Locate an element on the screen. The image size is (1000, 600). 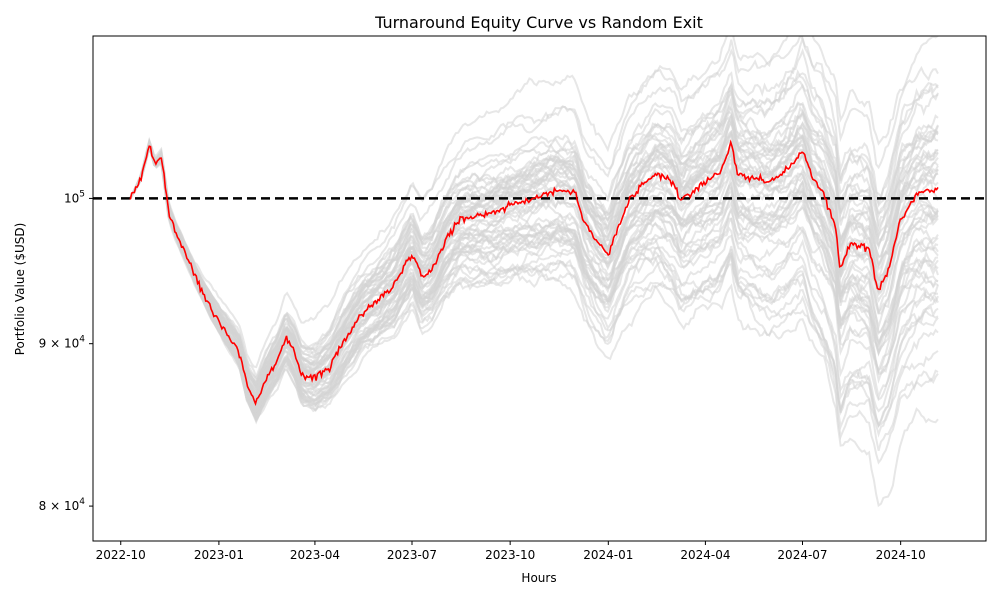
x-tick-label: 2023-10 is located at coordinates (510, 555).